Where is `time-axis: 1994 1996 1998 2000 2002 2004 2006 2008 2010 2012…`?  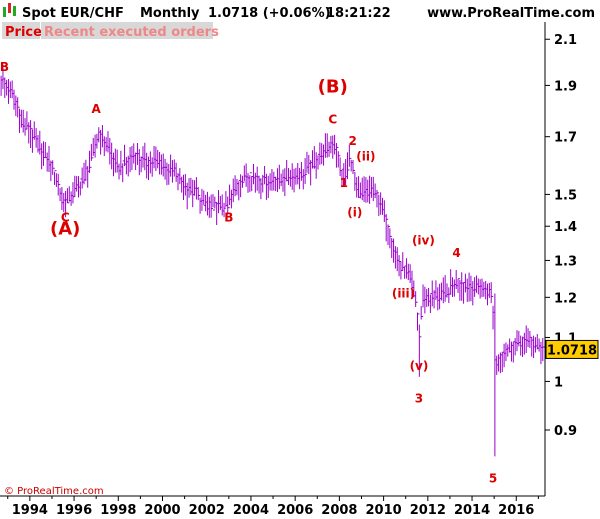 time-axis: 1994 1996 1998 2000 2002 2004 2006 2008 2010 2012… is located at coordinates (272, 506).